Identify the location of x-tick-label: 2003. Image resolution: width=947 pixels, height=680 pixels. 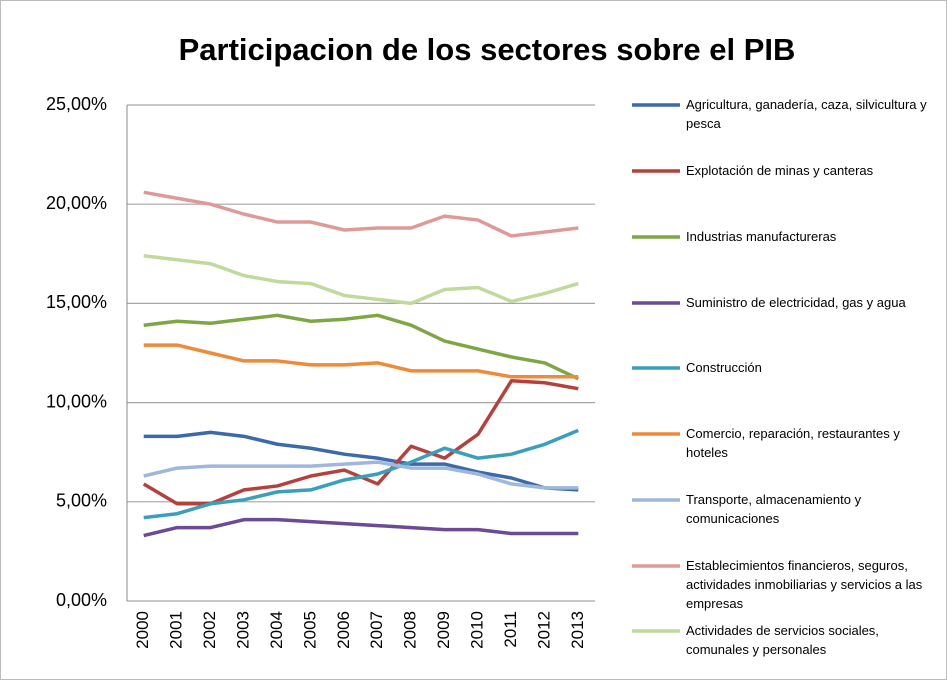
(242, 630).